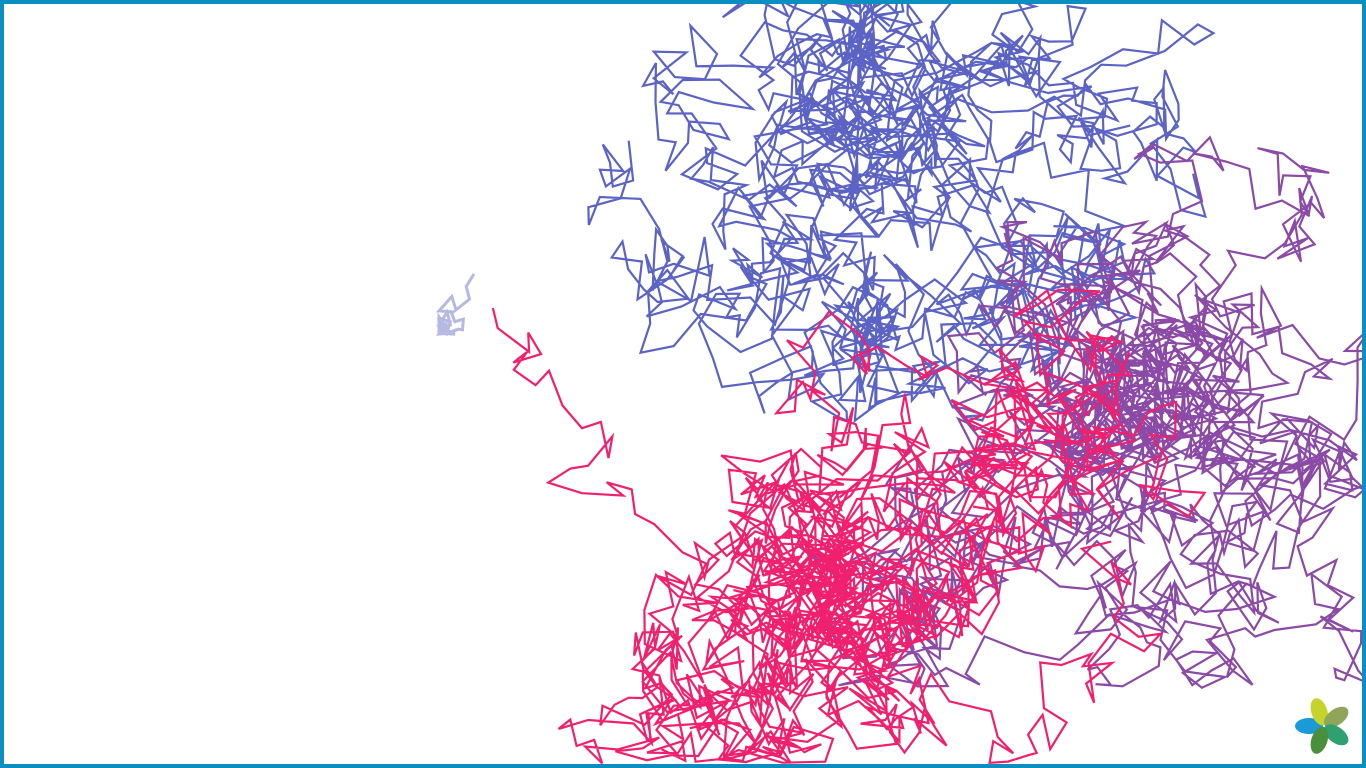  I want to click on flower-logo-icon, so click(1323, 725).